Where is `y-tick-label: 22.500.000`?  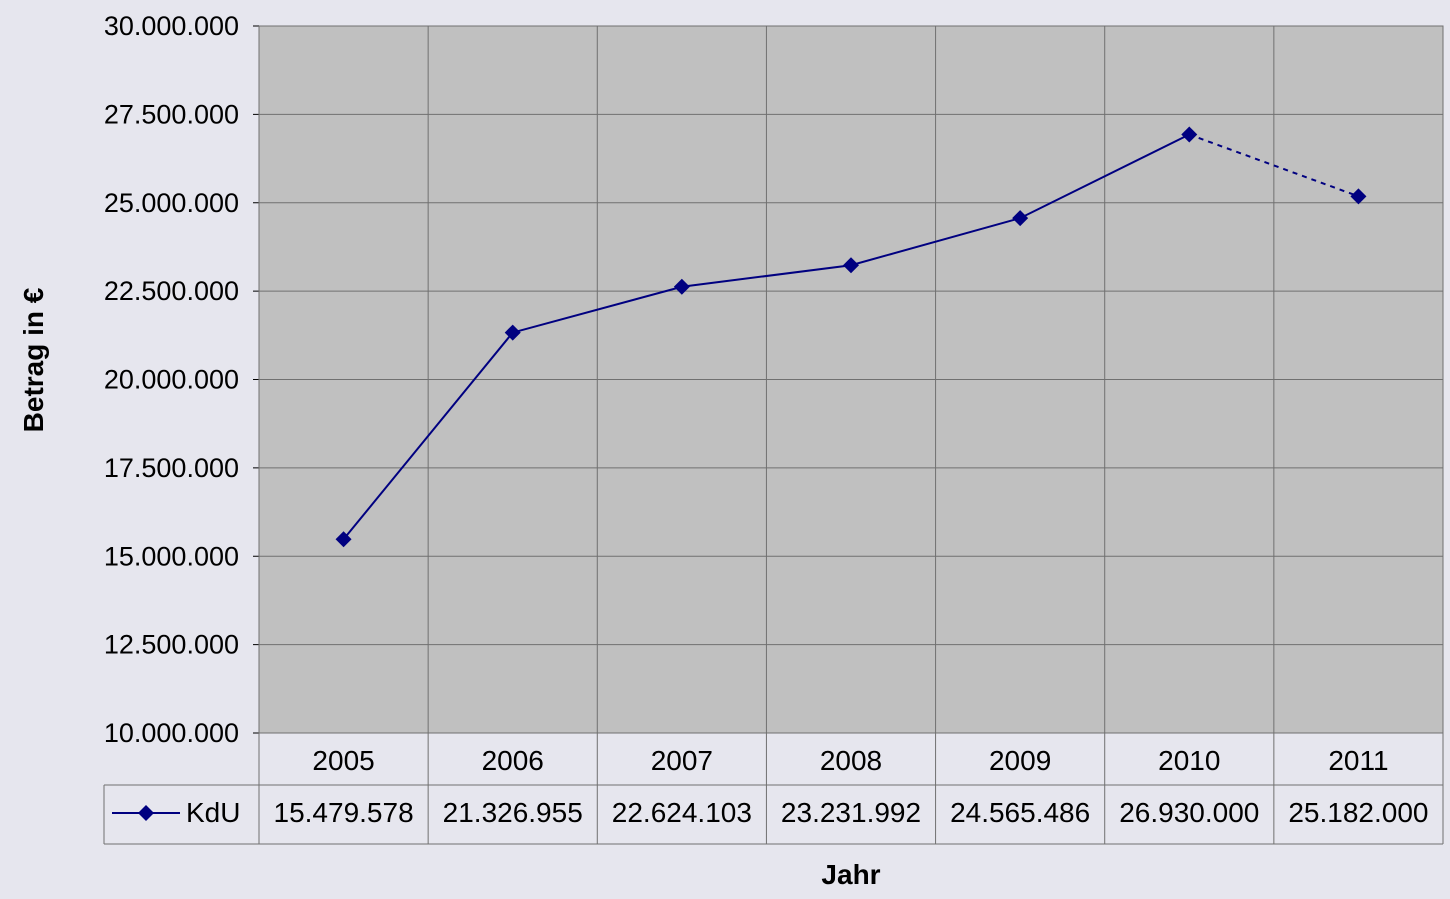 y-tick-label: 22.500.000 is located at coordinates (171, 291).